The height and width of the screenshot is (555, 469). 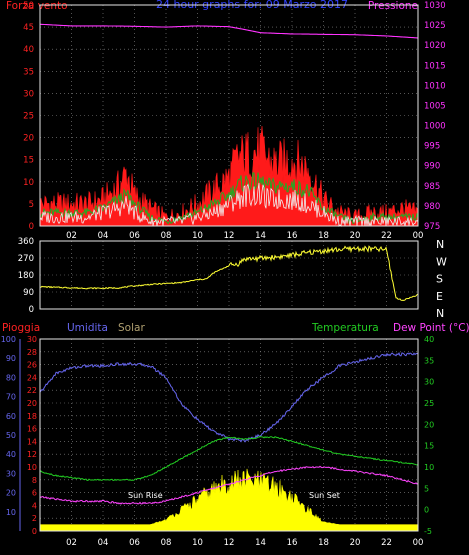 I want to click on wind-y-tick: 5, so click(x=31, y=205).